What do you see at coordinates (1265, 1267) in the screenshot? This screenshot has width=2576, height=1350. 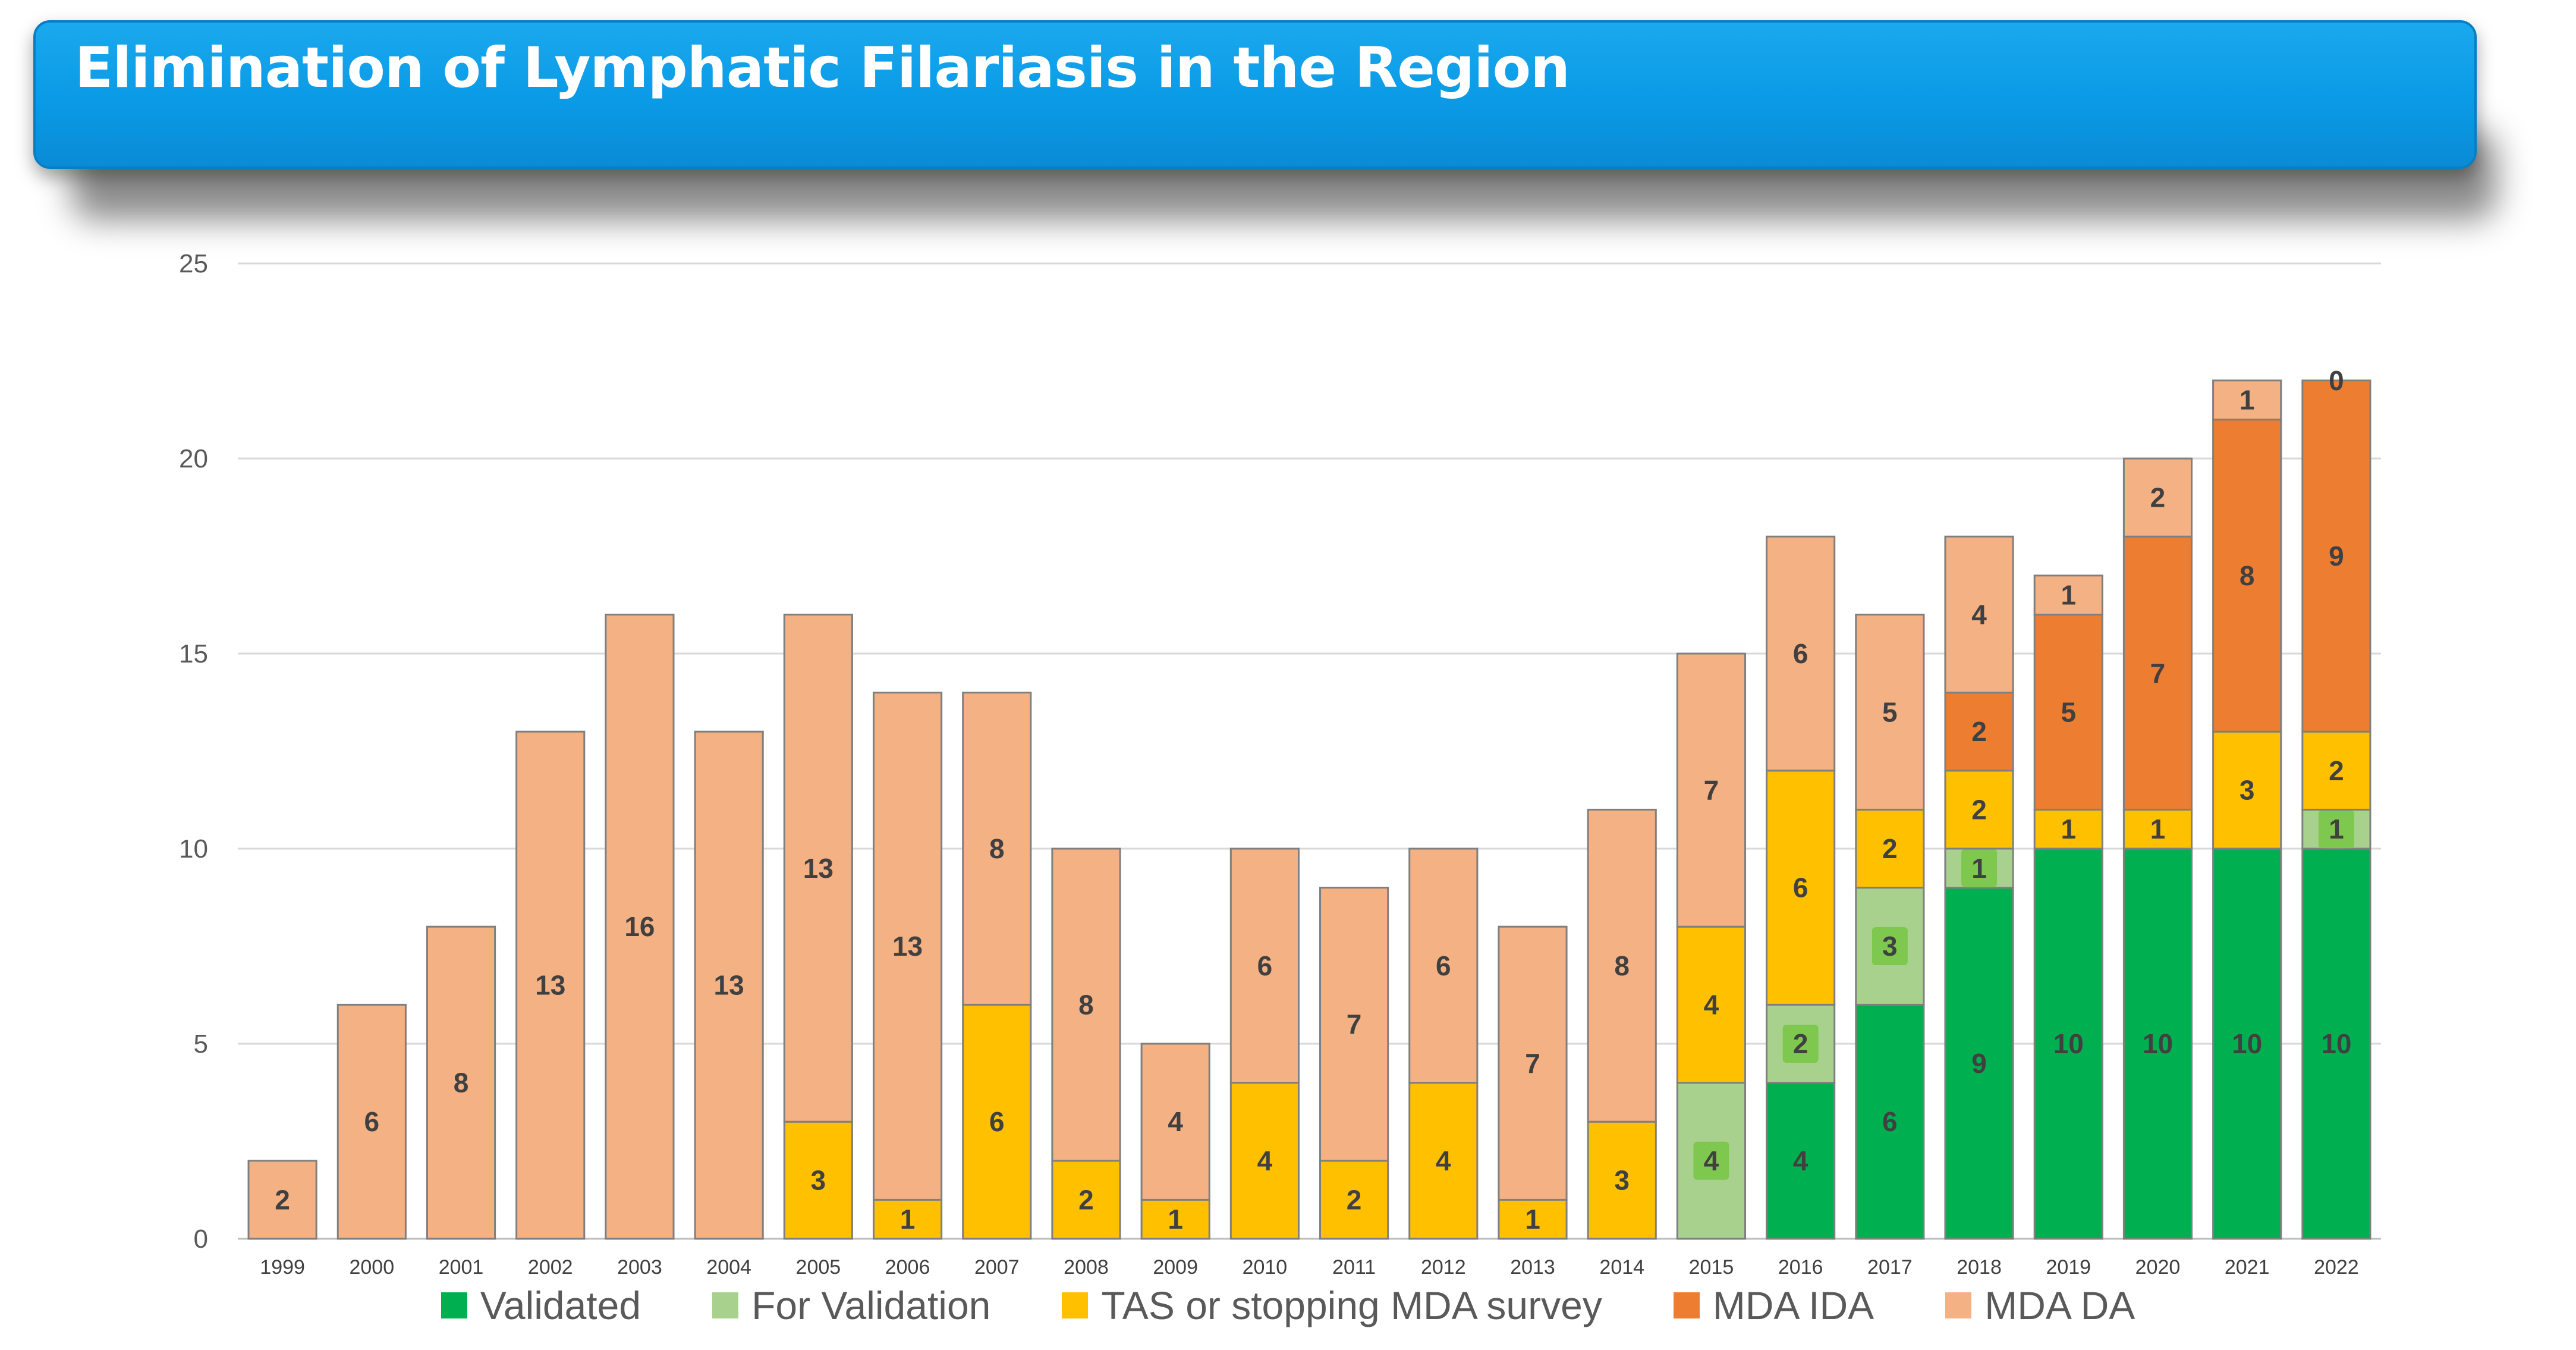 I see `x-tick-label: 2010` at bounding box center [1265, 1267].